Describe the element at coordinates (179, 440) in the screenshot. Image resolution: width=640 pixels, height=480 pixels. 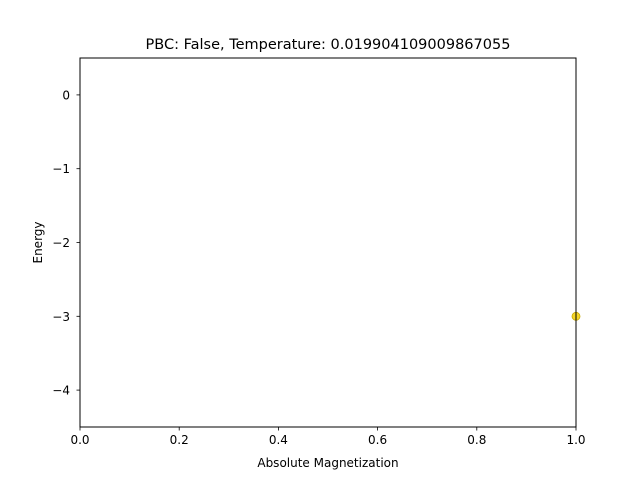
I see `x-tick-label: 0.2` at that location.